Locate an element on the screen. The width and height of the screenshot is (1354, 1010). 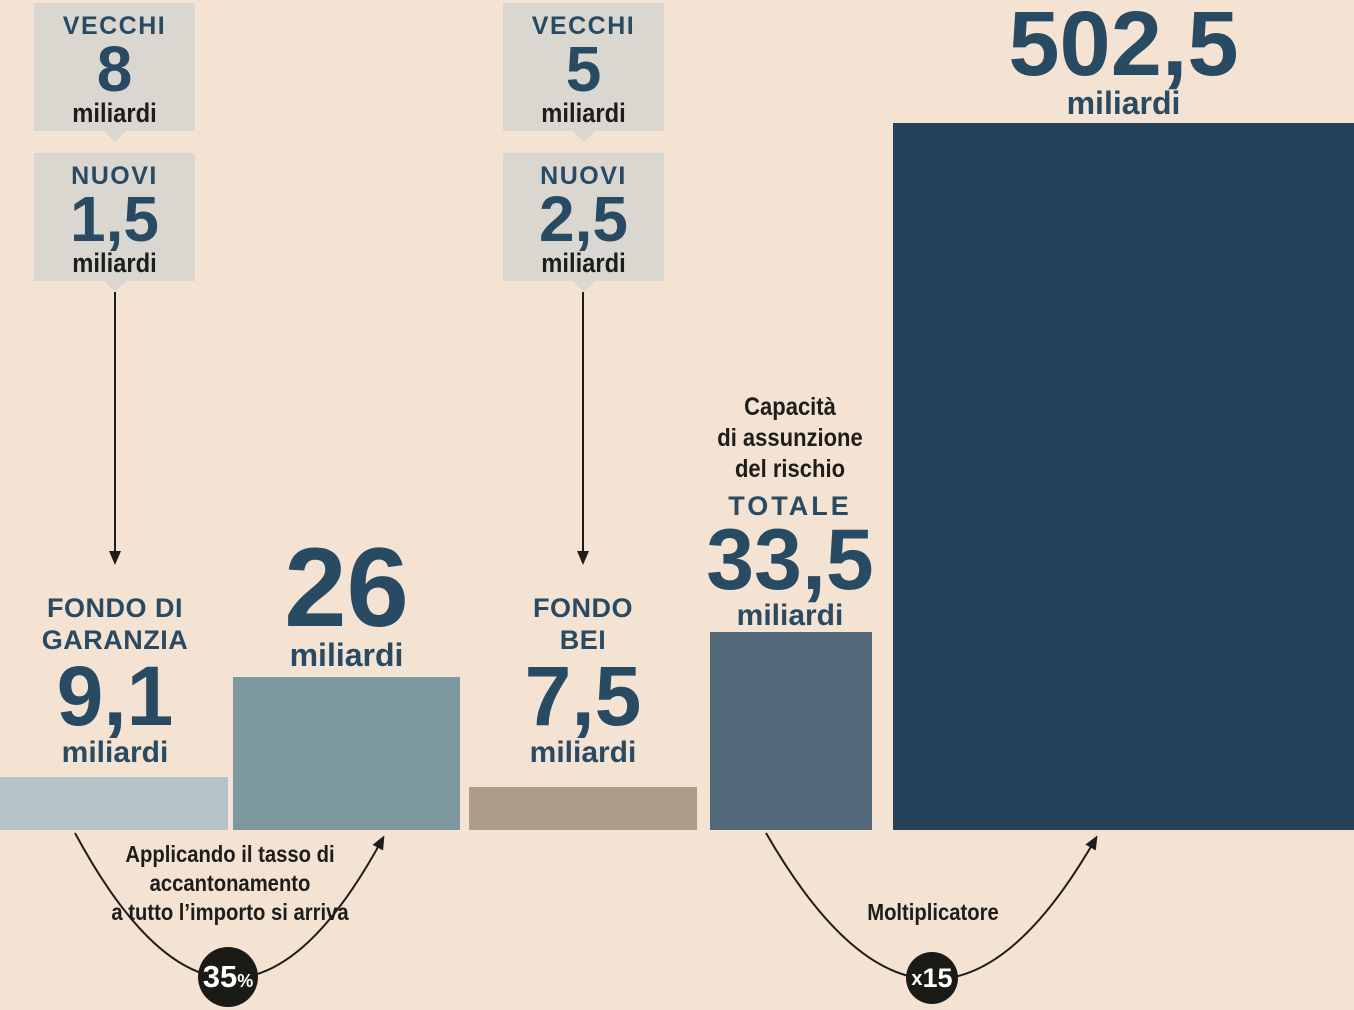
multiplier-badge: x 15 is located at coordinates (932, 978).